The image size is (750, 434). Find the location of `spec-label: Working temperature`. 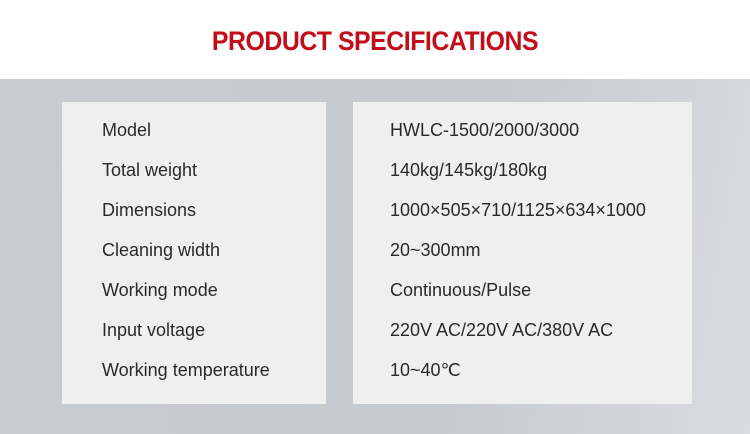

spec-label: Working temperature is located at coordinates (186, 370).